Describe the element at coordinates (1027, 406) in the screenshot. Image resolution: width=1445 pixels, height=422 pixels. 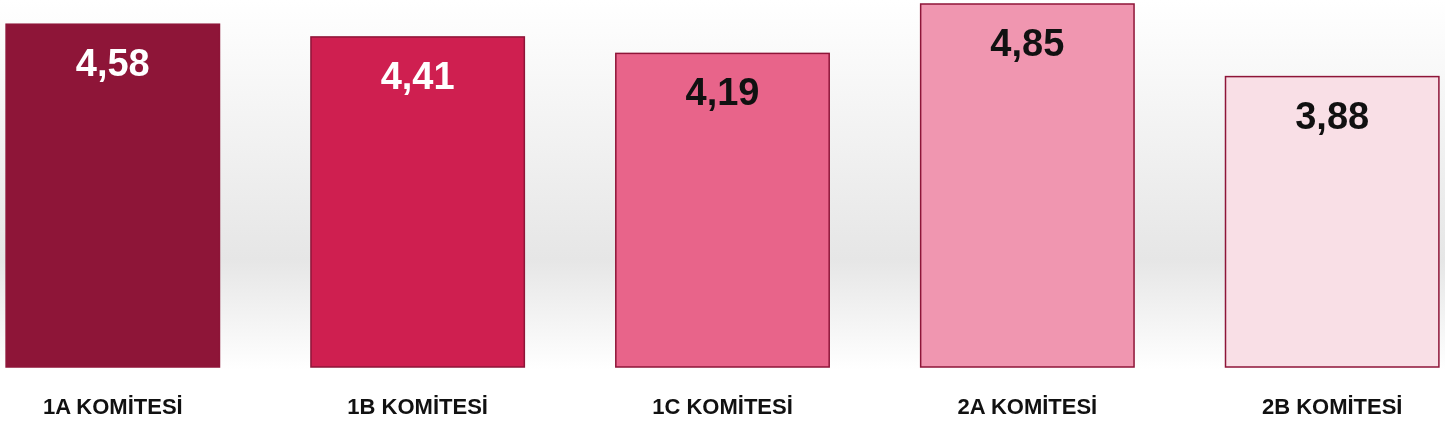
I see `x-tick-label: 2A KOMİTESİ` at that location.